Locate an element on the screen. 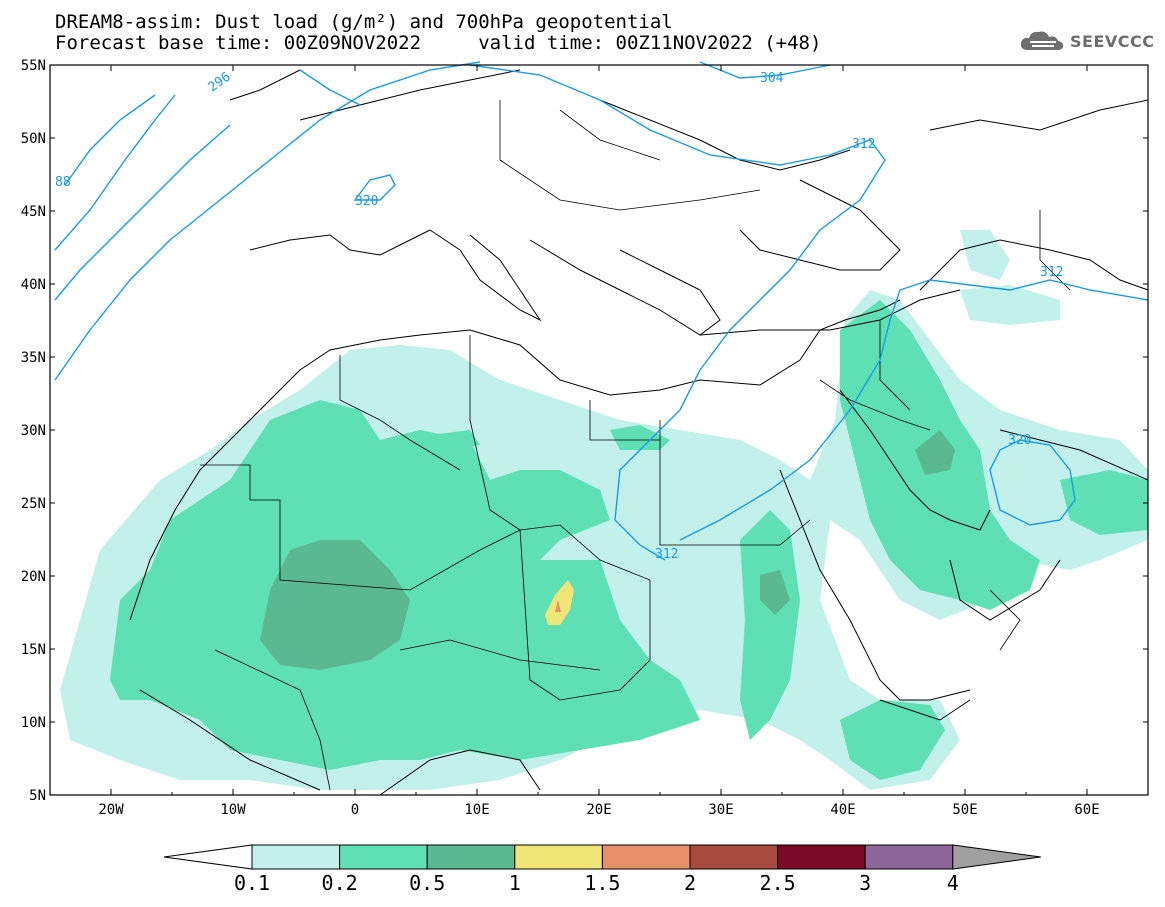 The width and height of the screenshot is (1165, 907). contour-label-320-west: 320 is located at coordinates (366, 201).